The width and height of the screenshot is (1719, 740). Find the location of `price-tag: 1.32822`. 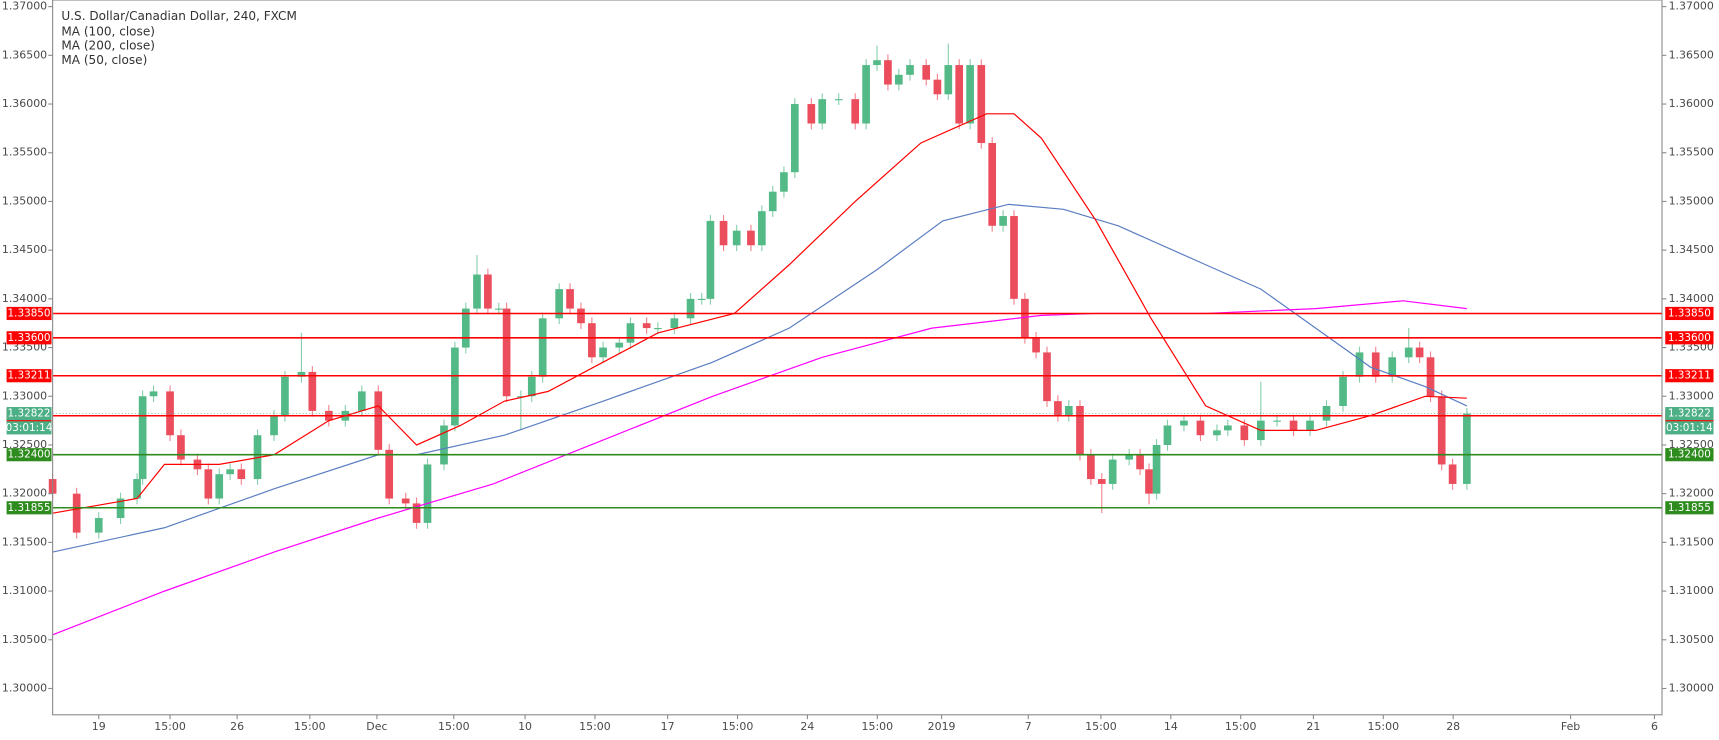

price-tag: 1.32822 is located at coordinates (29, 414).